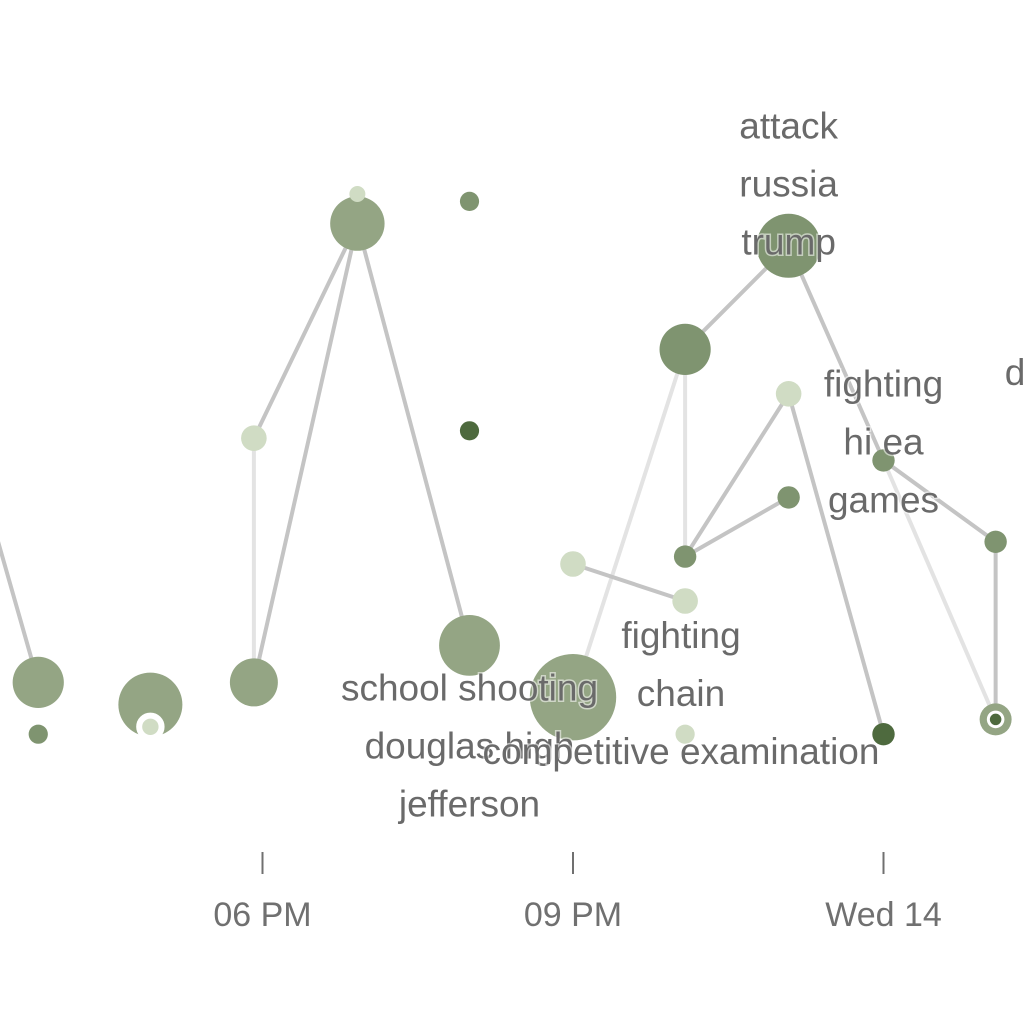 The width and height of the screenshot is (1024, 1024). I want to click on topic-node-n21, so click(788, 497).